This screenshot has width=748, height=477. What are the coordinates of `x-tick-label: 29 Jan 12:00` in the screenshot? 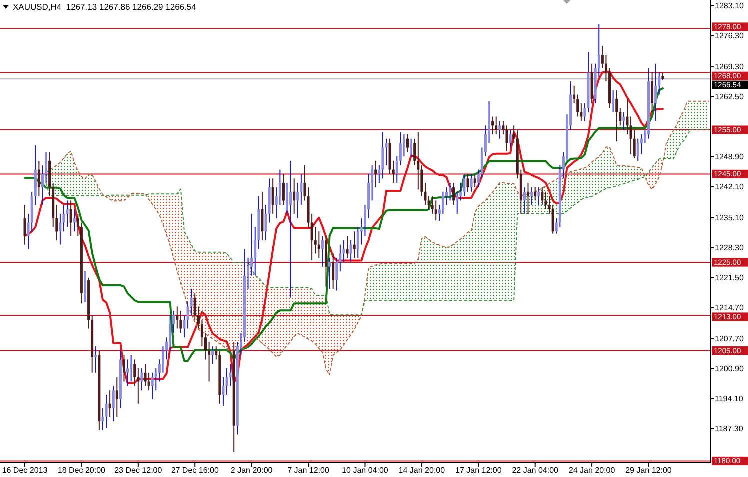 It's located at (649, 470).